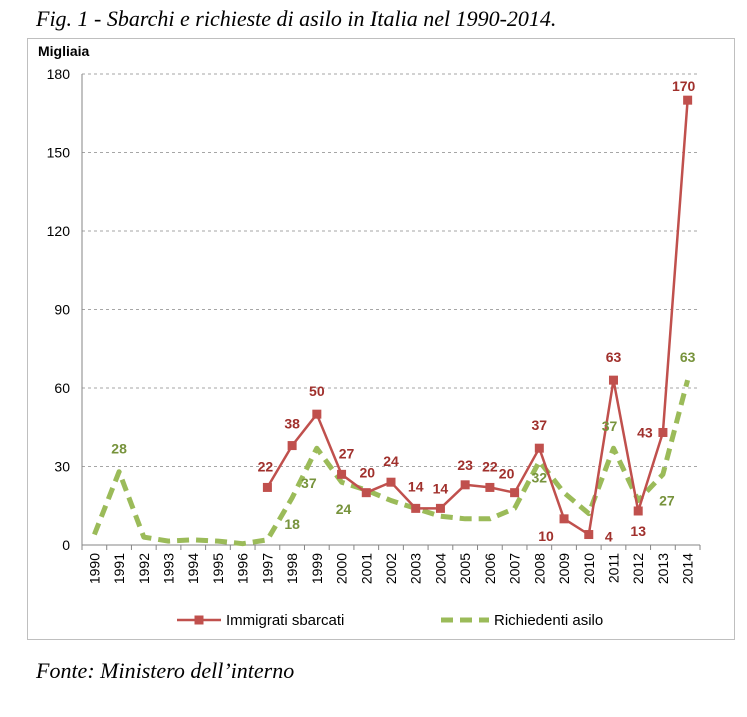  I want to click on x-tick-label: 2000, so click(342, 568).